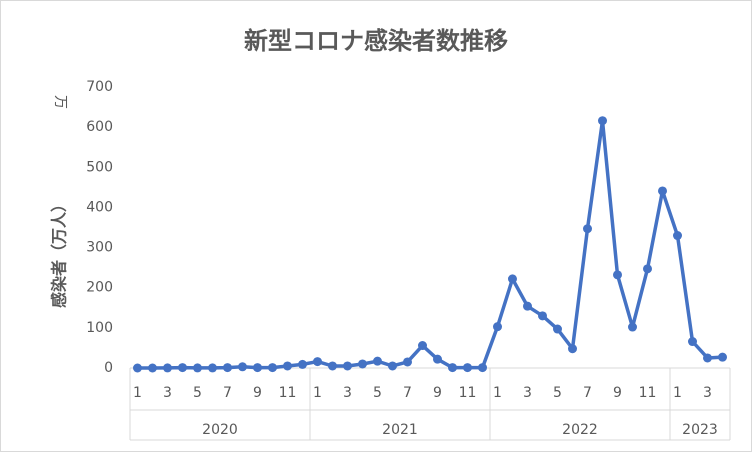 Image resolution: width=752 pixels, height=452 pixels. Describe the element at coordinates (99, 288) in the screenshot. I see `y-tick-label: 200` at that location.